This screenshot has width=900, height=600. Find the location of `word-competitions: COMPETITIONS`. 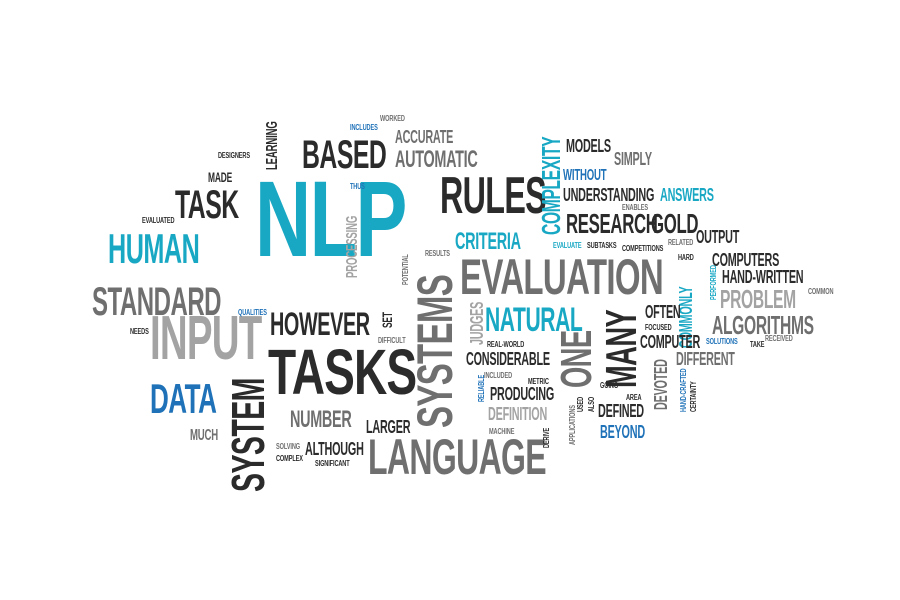

word-competitions: COMPETITIONS is located at coordinates (643, 248).